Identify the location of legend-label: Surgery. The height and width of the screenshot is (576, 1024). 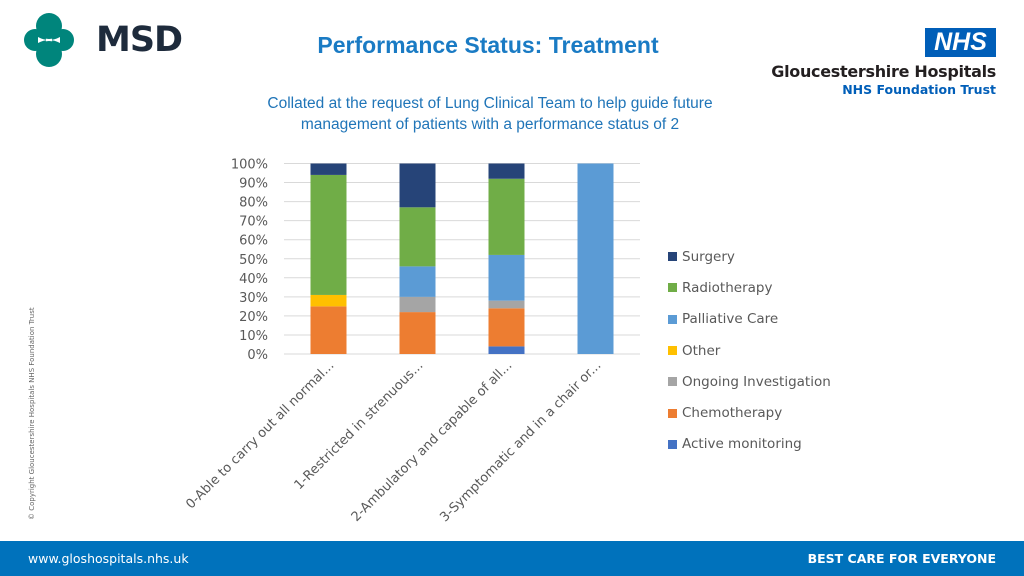
(708, 256).